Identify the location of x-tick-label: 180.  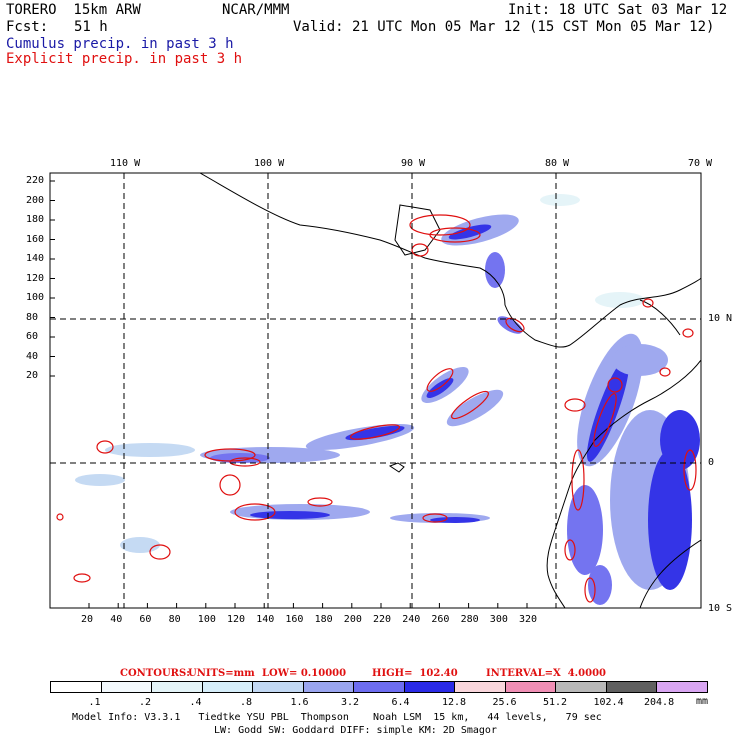
(323, 619).